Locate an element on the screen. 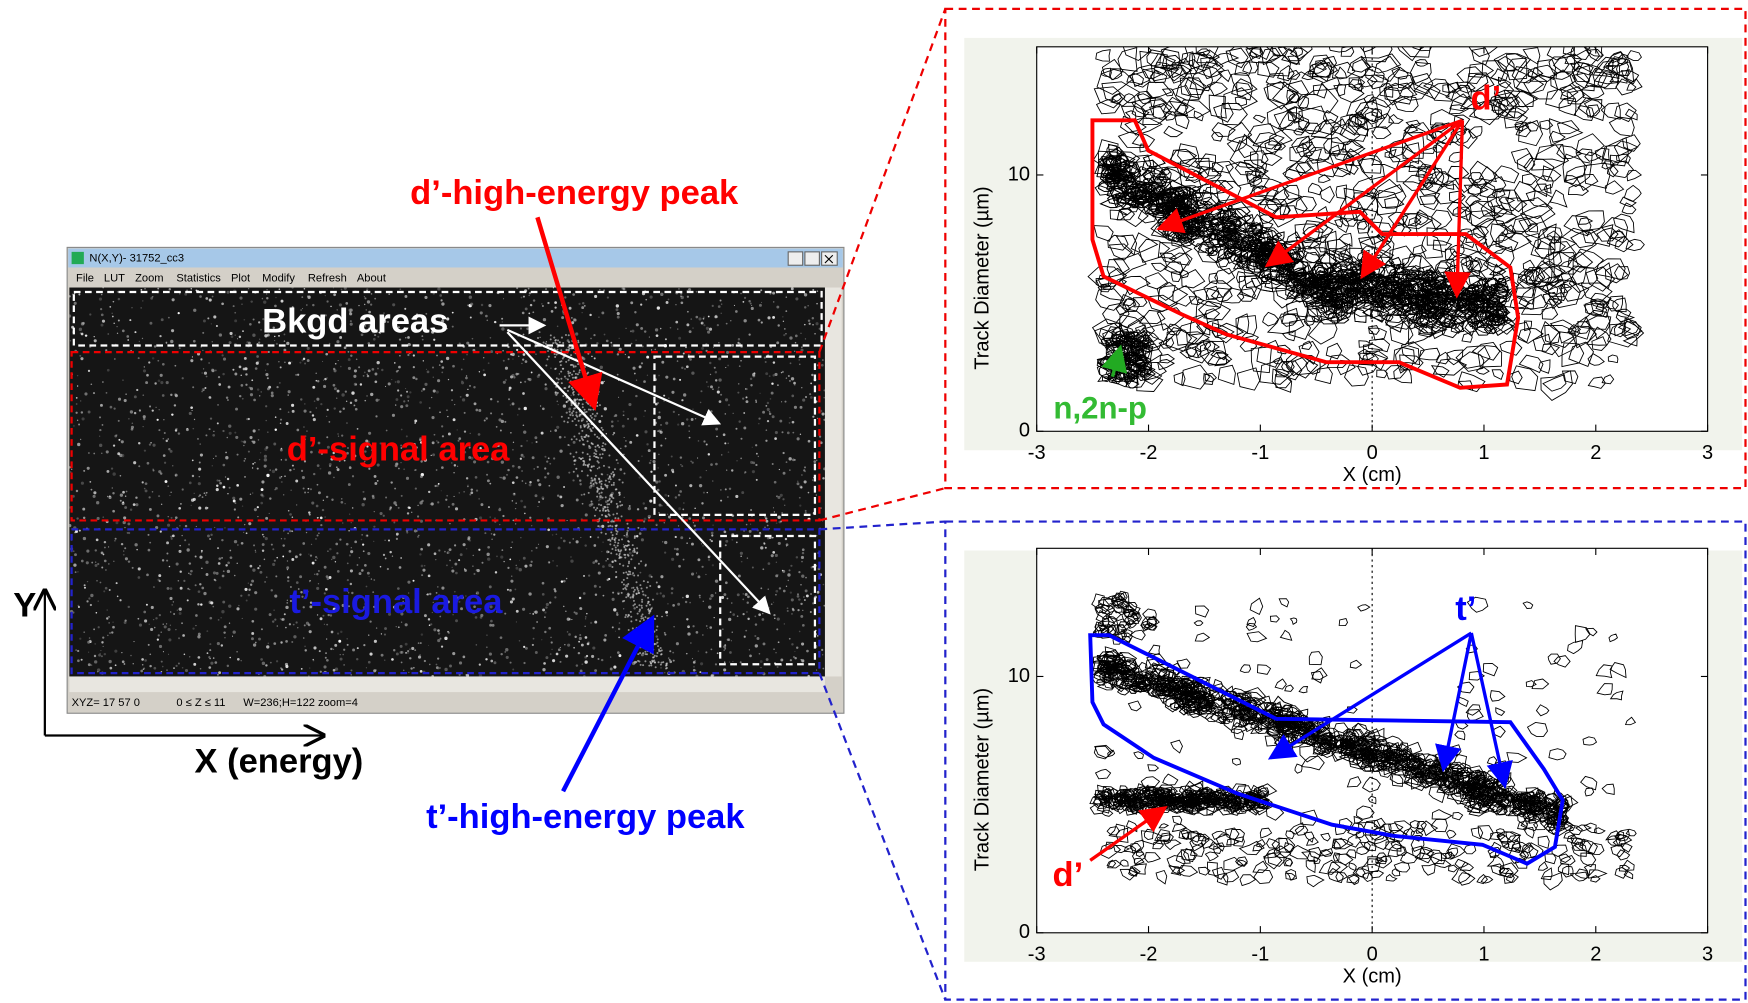 The image size is (1748, 1003). menu-item: Zoom is located at coordinates (149, 279).